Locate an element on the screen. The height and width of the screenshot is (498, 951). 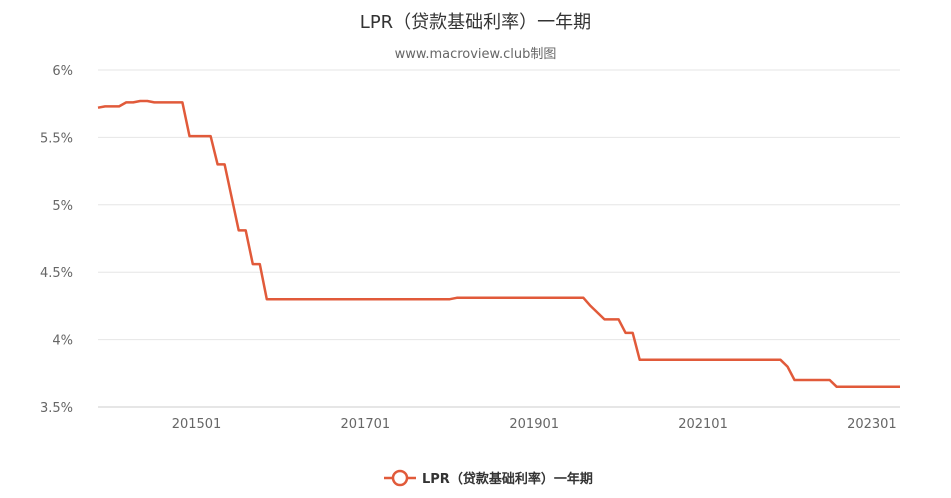
y-tick-label: 6% is located at coordinates (62, 71).